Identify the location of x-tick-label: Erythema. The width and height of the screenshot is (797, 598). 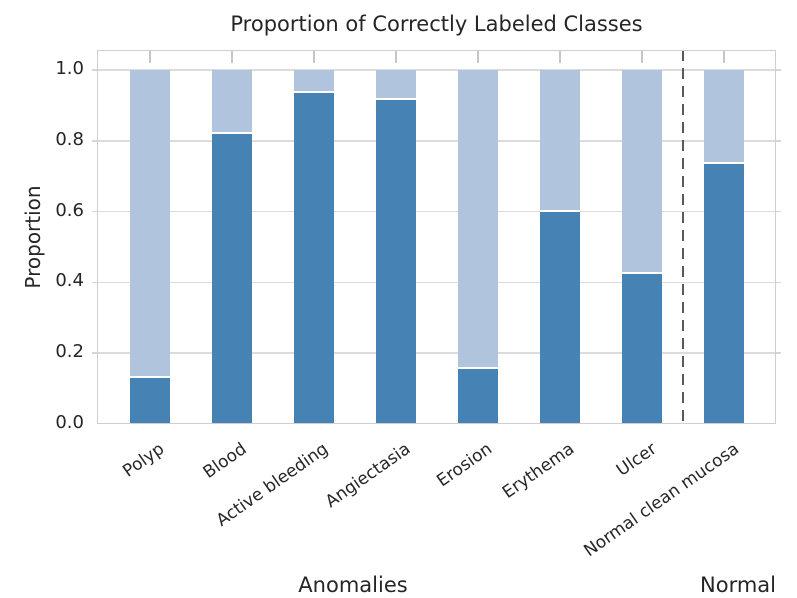
(539, 471).